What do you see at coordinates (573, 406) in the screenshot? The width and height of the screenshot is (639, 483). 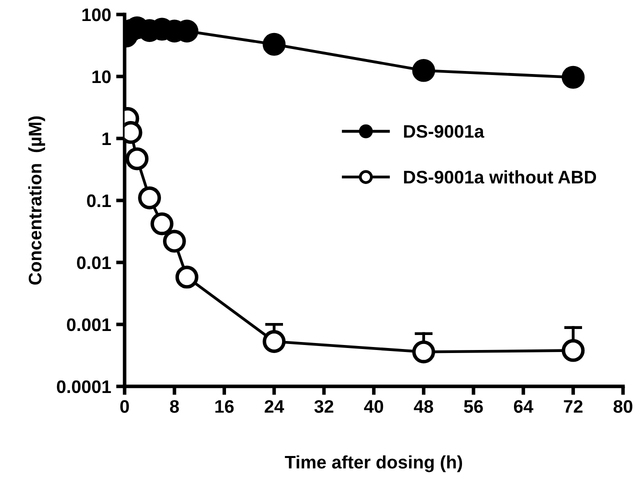 I see `x-tick-label: 72` at bounding box center [573, 406].